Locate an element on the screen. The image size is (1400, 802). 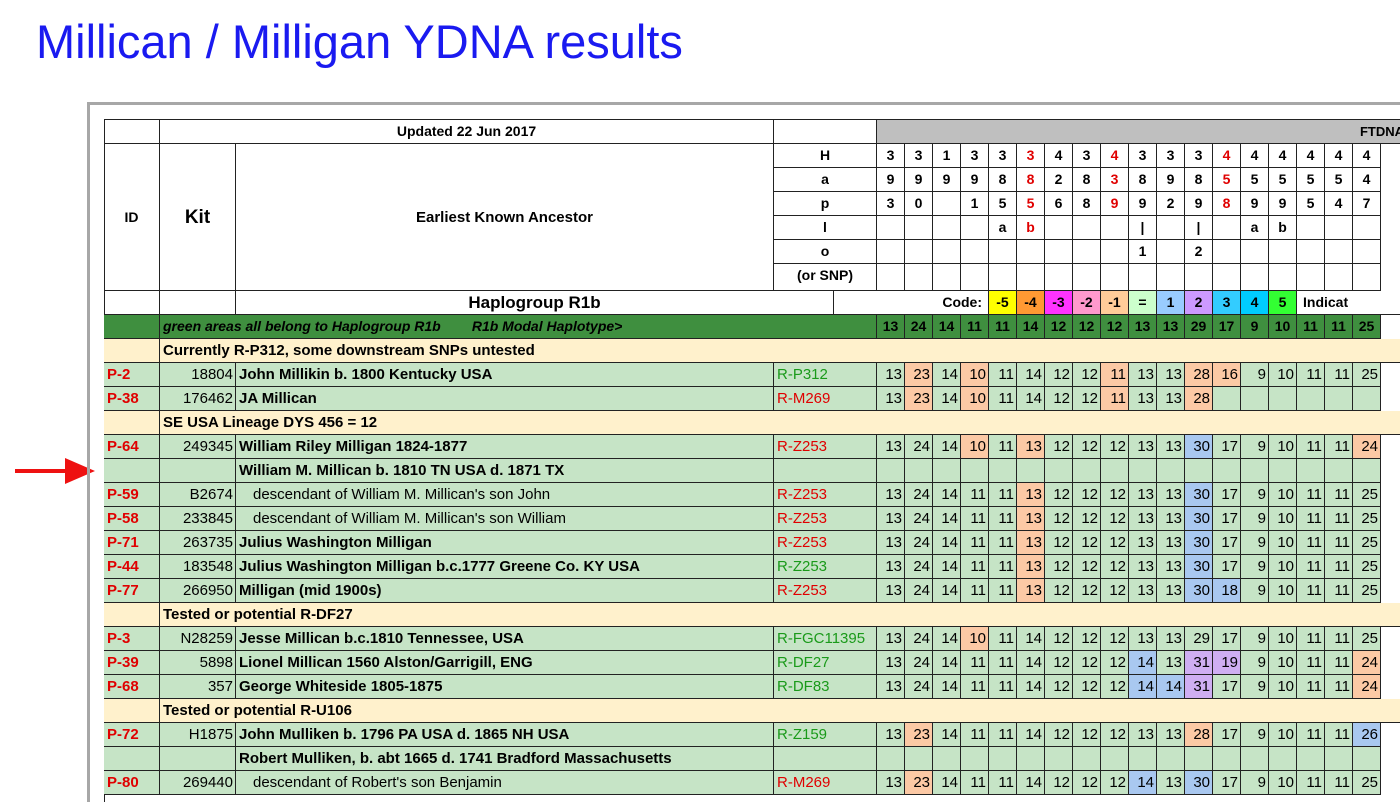
modal-value: 9 is located at coordinates (1255, 327).